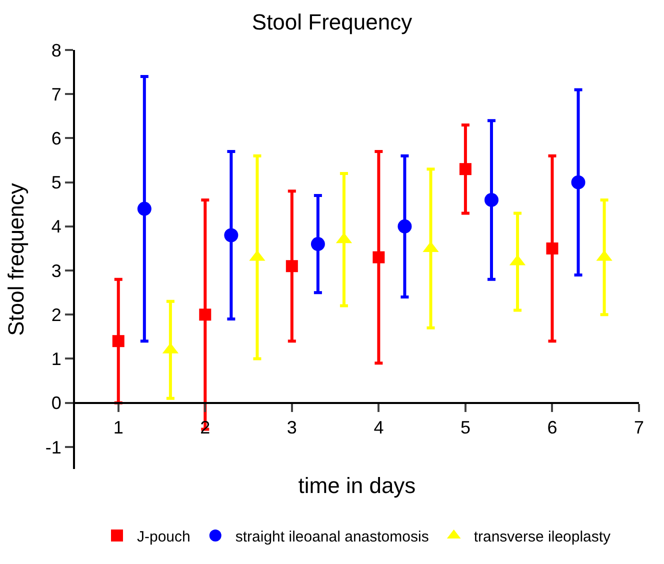 The width and height of the screenshot is (664, 564). What do you see at coordinates (291, 427) in the screenshot?
I see `x-tick-label: 3` at bounding box center [291, 427].